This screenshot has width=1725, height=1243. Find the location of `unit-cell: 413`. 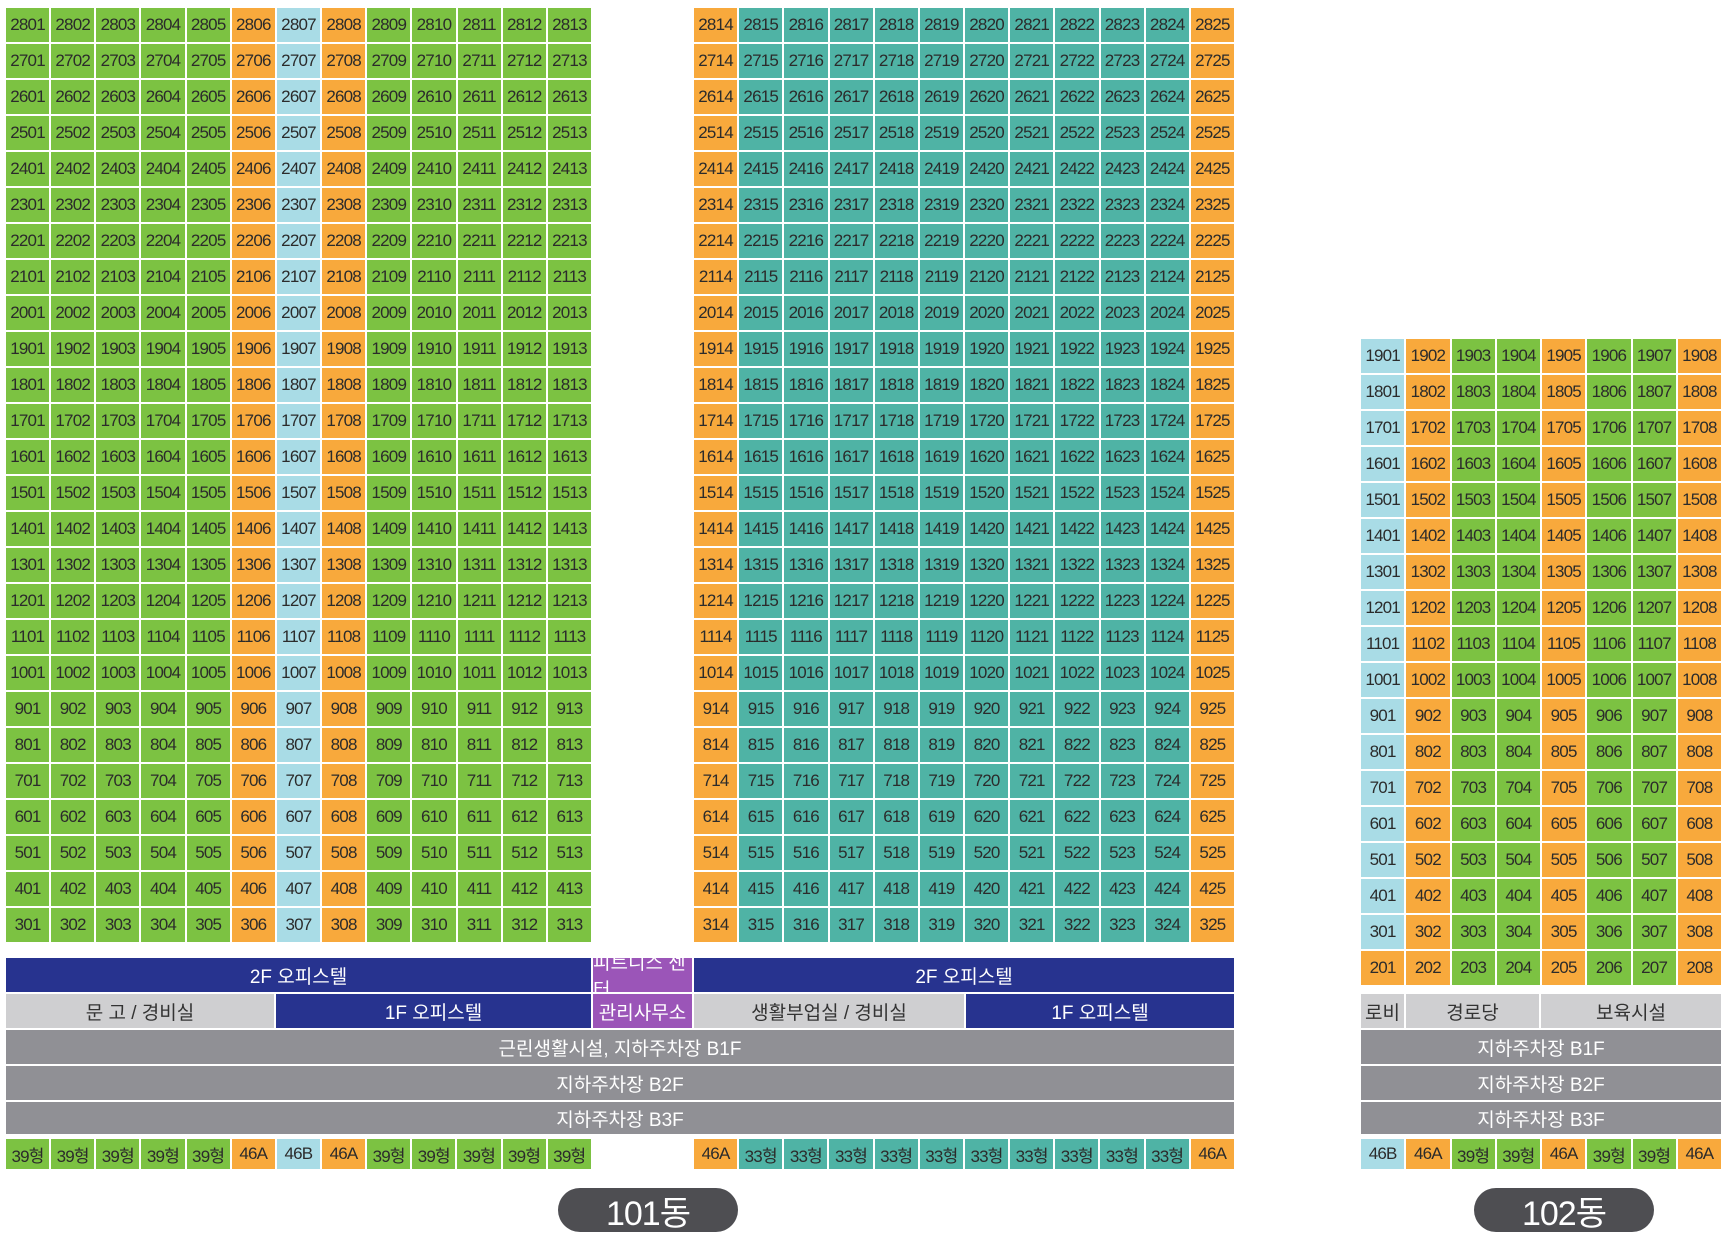

unit-cell: 413 is located at coordinates (569, 889).